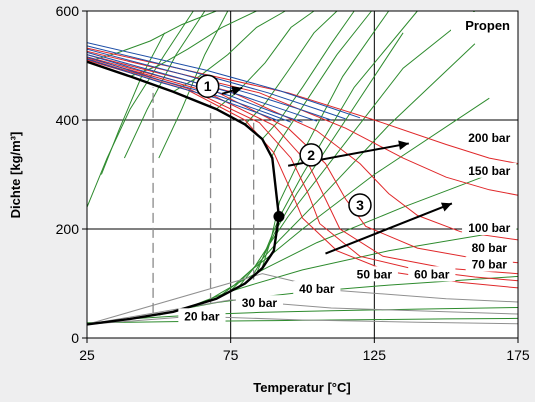  I want to click on isobar-label: 80 bar, so click(490, 248).